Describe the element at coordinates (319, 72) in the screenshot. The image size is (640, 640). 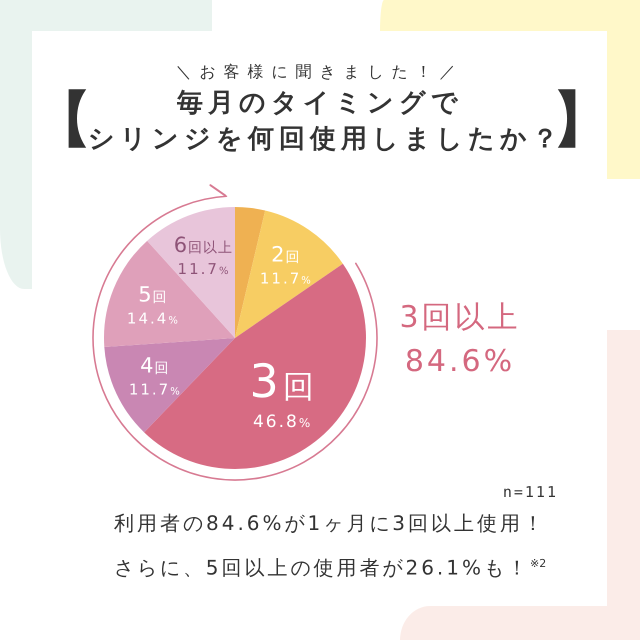
I see `chart-subtitle: ＼お客様に聞きました！／` at that location.